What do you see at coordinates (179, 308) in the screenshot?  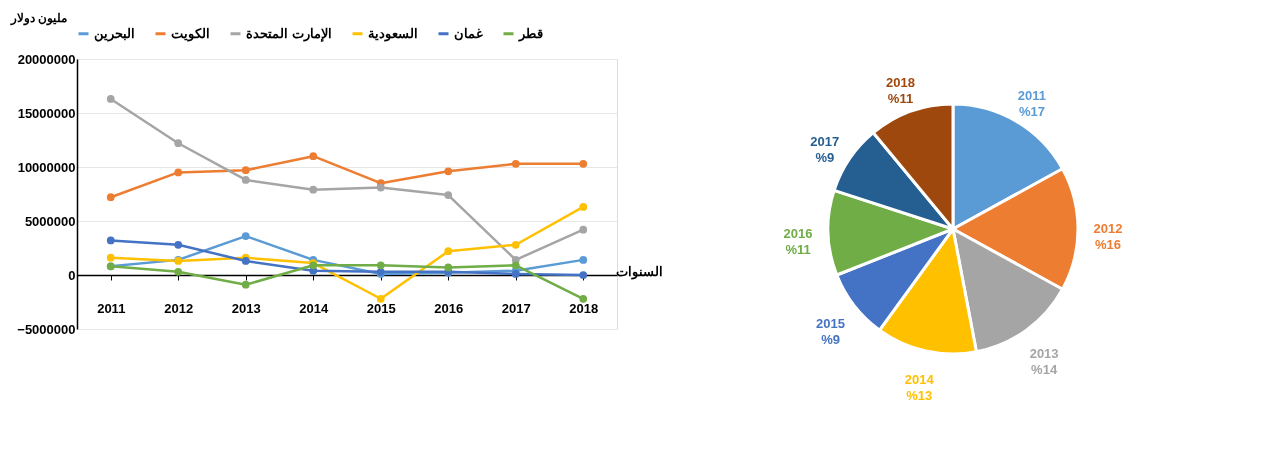 I see `x-tick-label: 2012` at bounding box center [179, 308].